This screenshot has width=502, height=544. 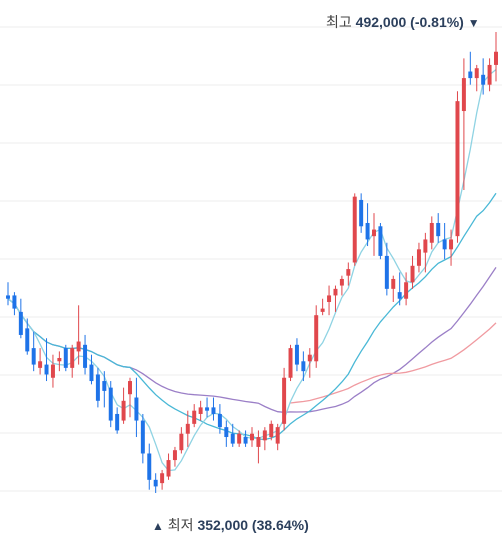 I want to click on high-prefix: 최고, so click(x=339, y=22).